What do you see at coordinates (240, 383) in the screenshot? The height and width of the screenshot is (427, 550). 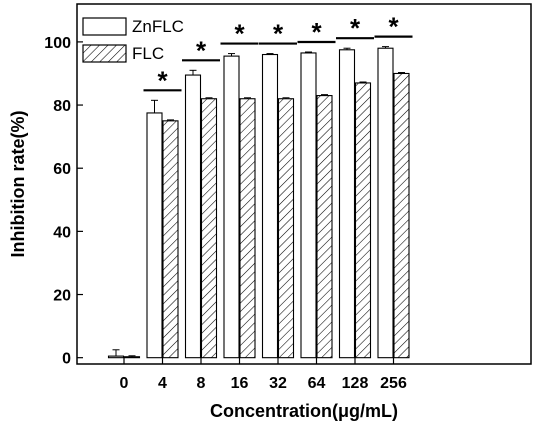 I see `x-tick-label: 16` at bounding box center [240, 383].